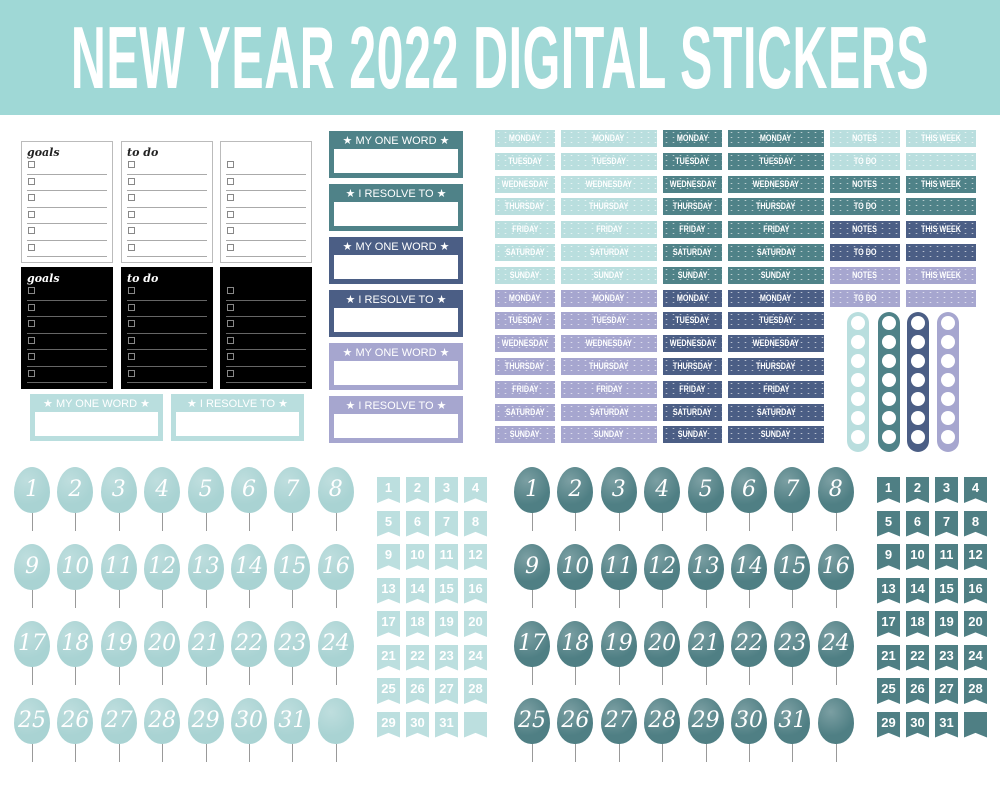 Image resolution: width=1000 pixels, height=794 pixels. What do you see at coordinates (917, 691) in the screenshot?
I see `flag-number-sticker: 26` at bounding box center [917, 691].